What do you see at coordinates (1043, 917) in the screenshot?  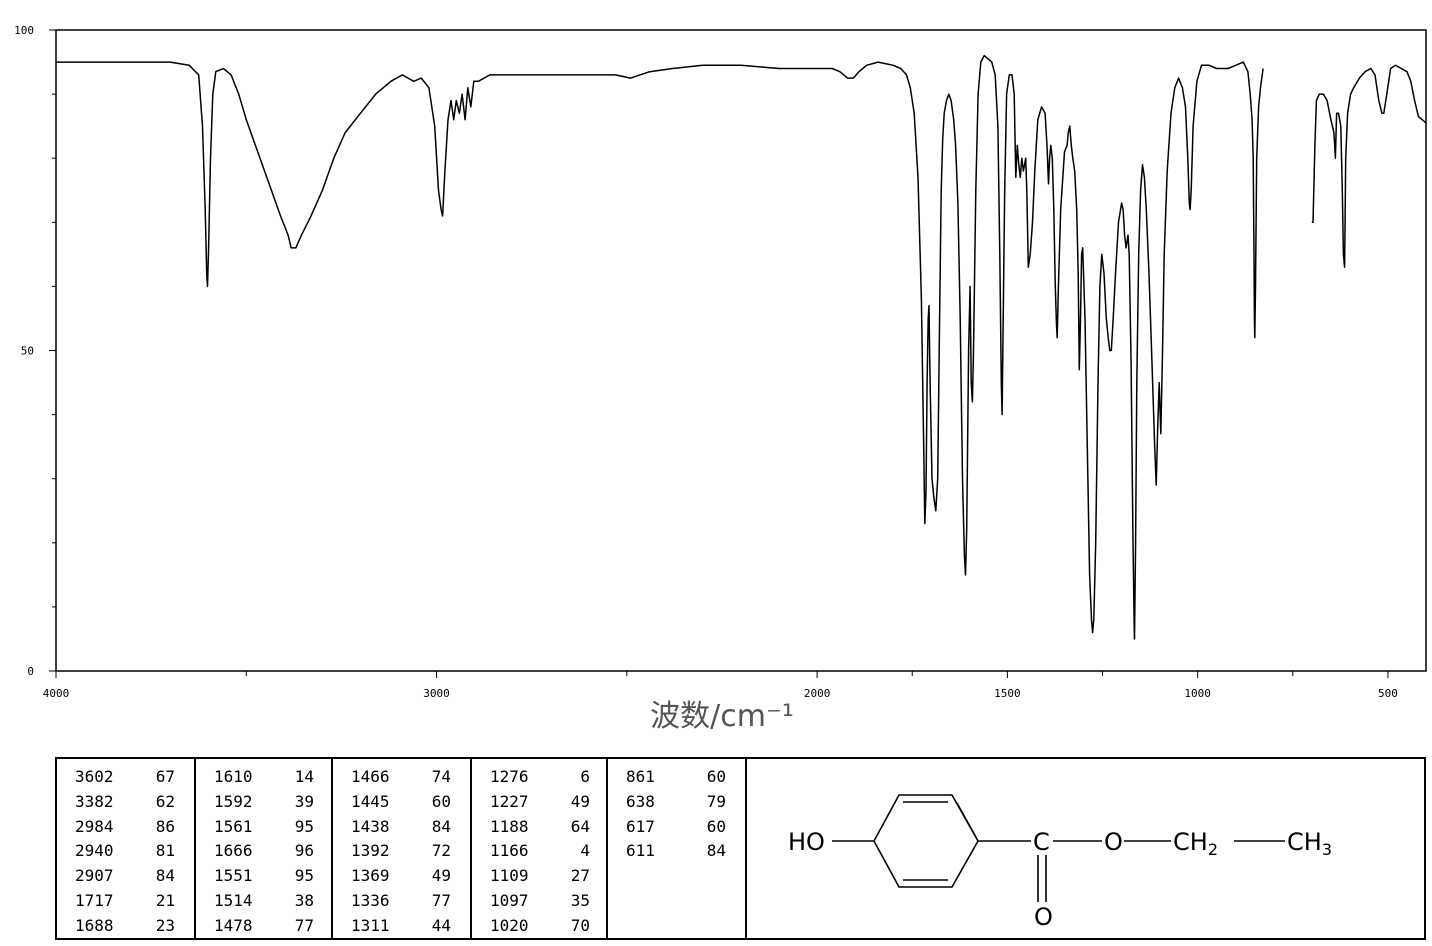 I see `carbonyl-oxygen-label: O` at bounding box center [1043, 917].